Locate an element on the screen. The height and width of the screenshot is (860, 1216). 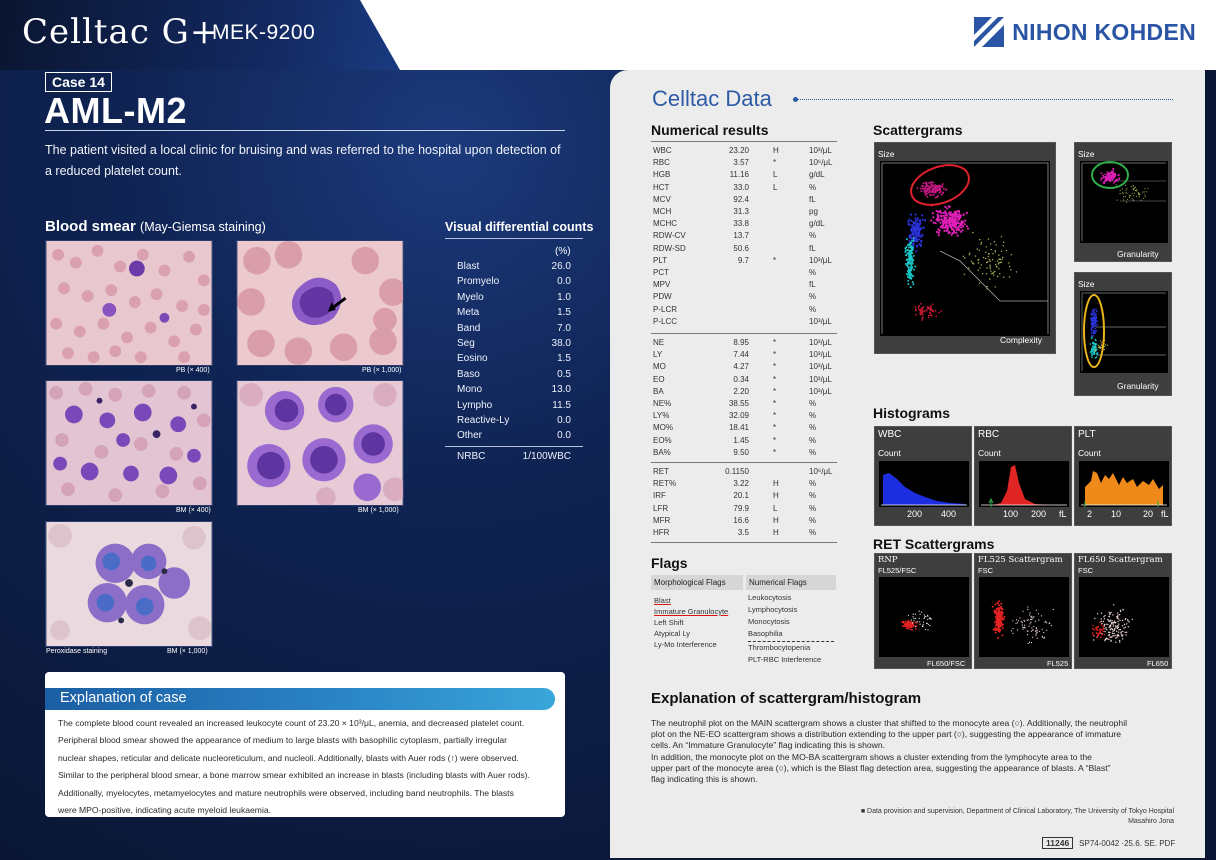
param-value: 11.16 is located at coordinates (739, 175).